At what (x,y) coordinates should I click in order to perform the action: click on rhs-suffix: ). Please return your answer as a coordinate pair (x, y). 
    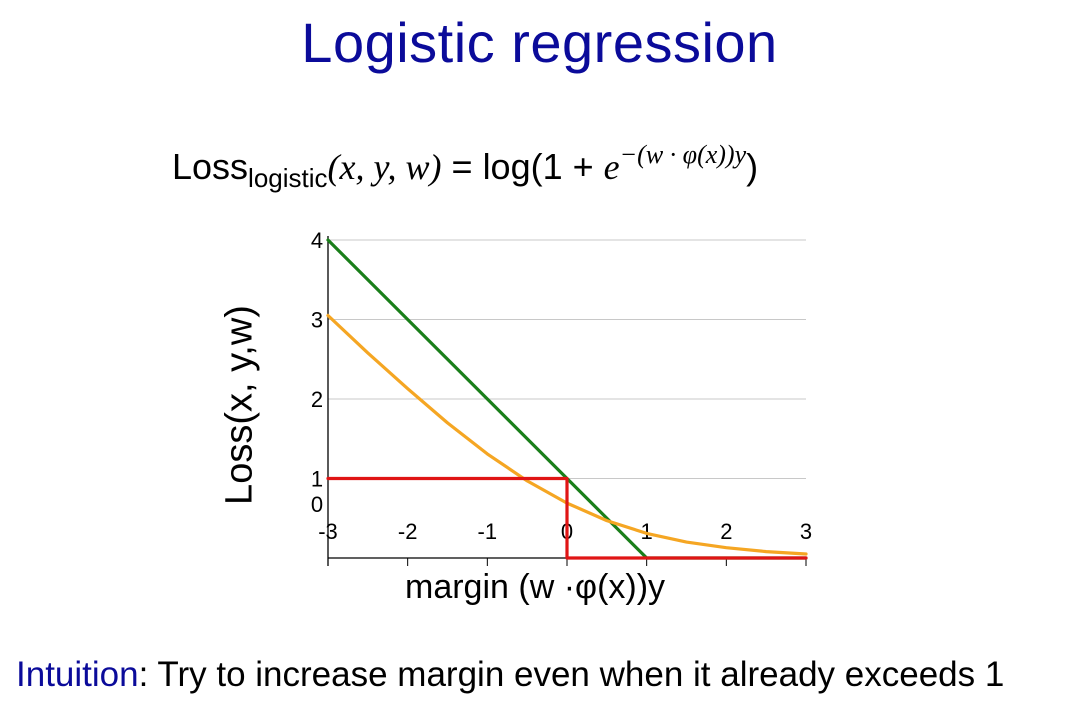
    Looking at the image, I should click on (752, 166).